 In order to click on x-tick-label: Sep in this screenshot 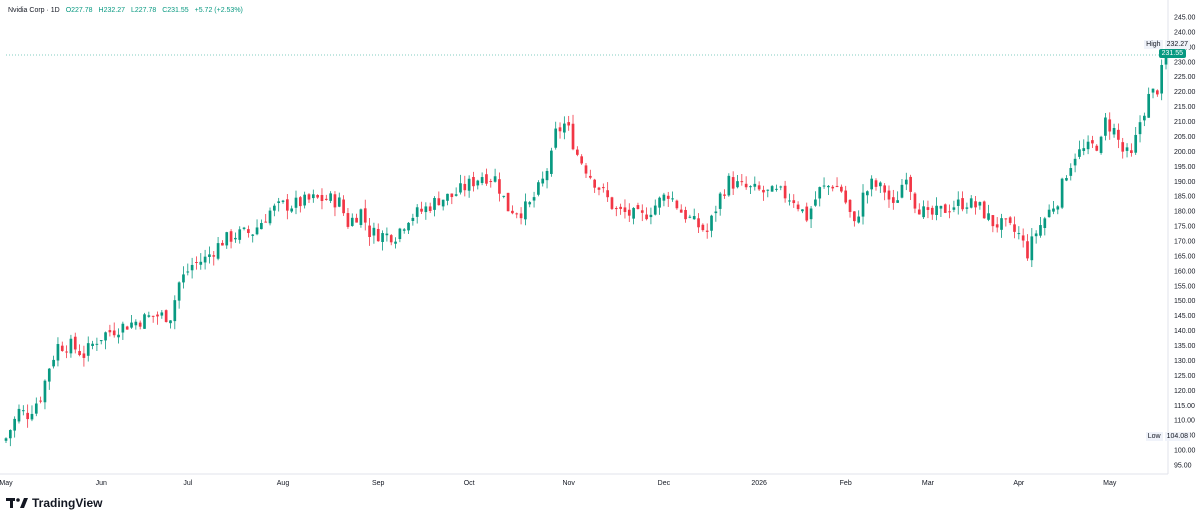, I will do `click(378, 483)`.